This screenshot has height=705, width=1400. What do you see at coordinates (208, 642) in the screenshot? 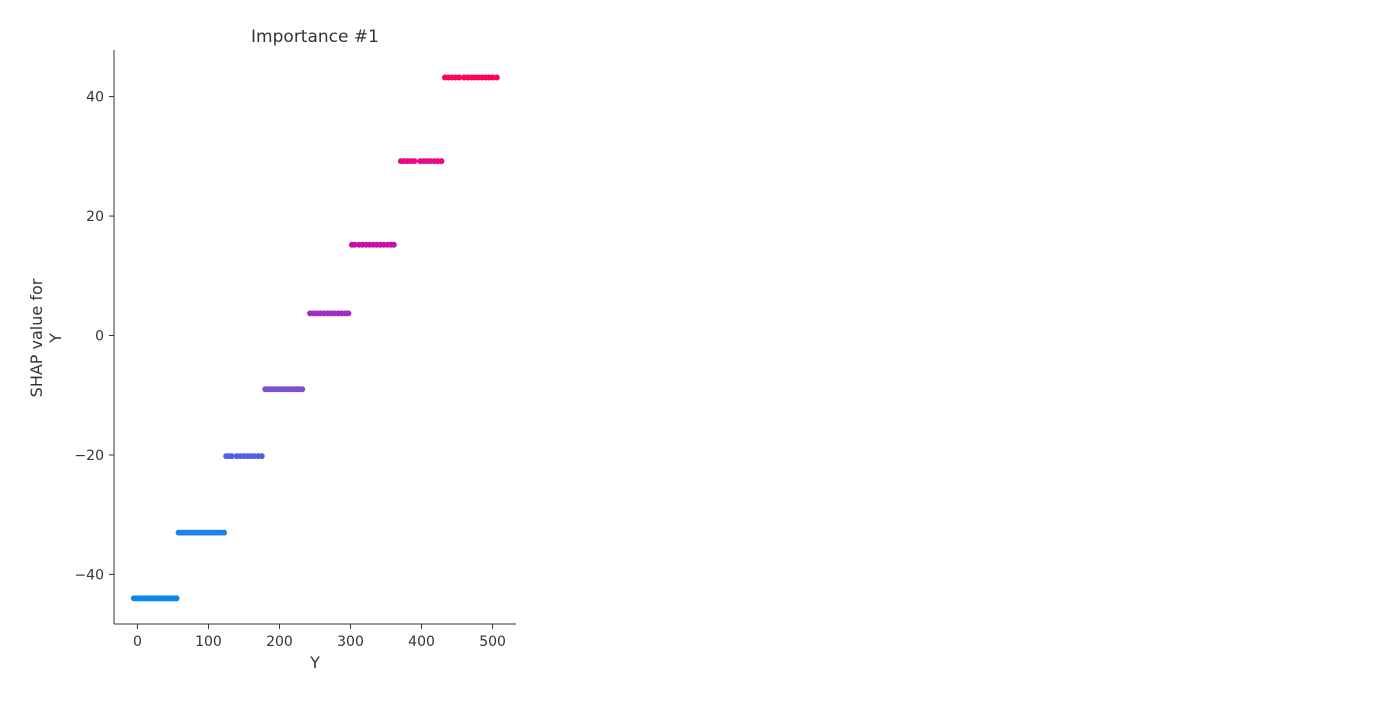
I see `x-tick-label: 100` at bounding box center [208, 642].